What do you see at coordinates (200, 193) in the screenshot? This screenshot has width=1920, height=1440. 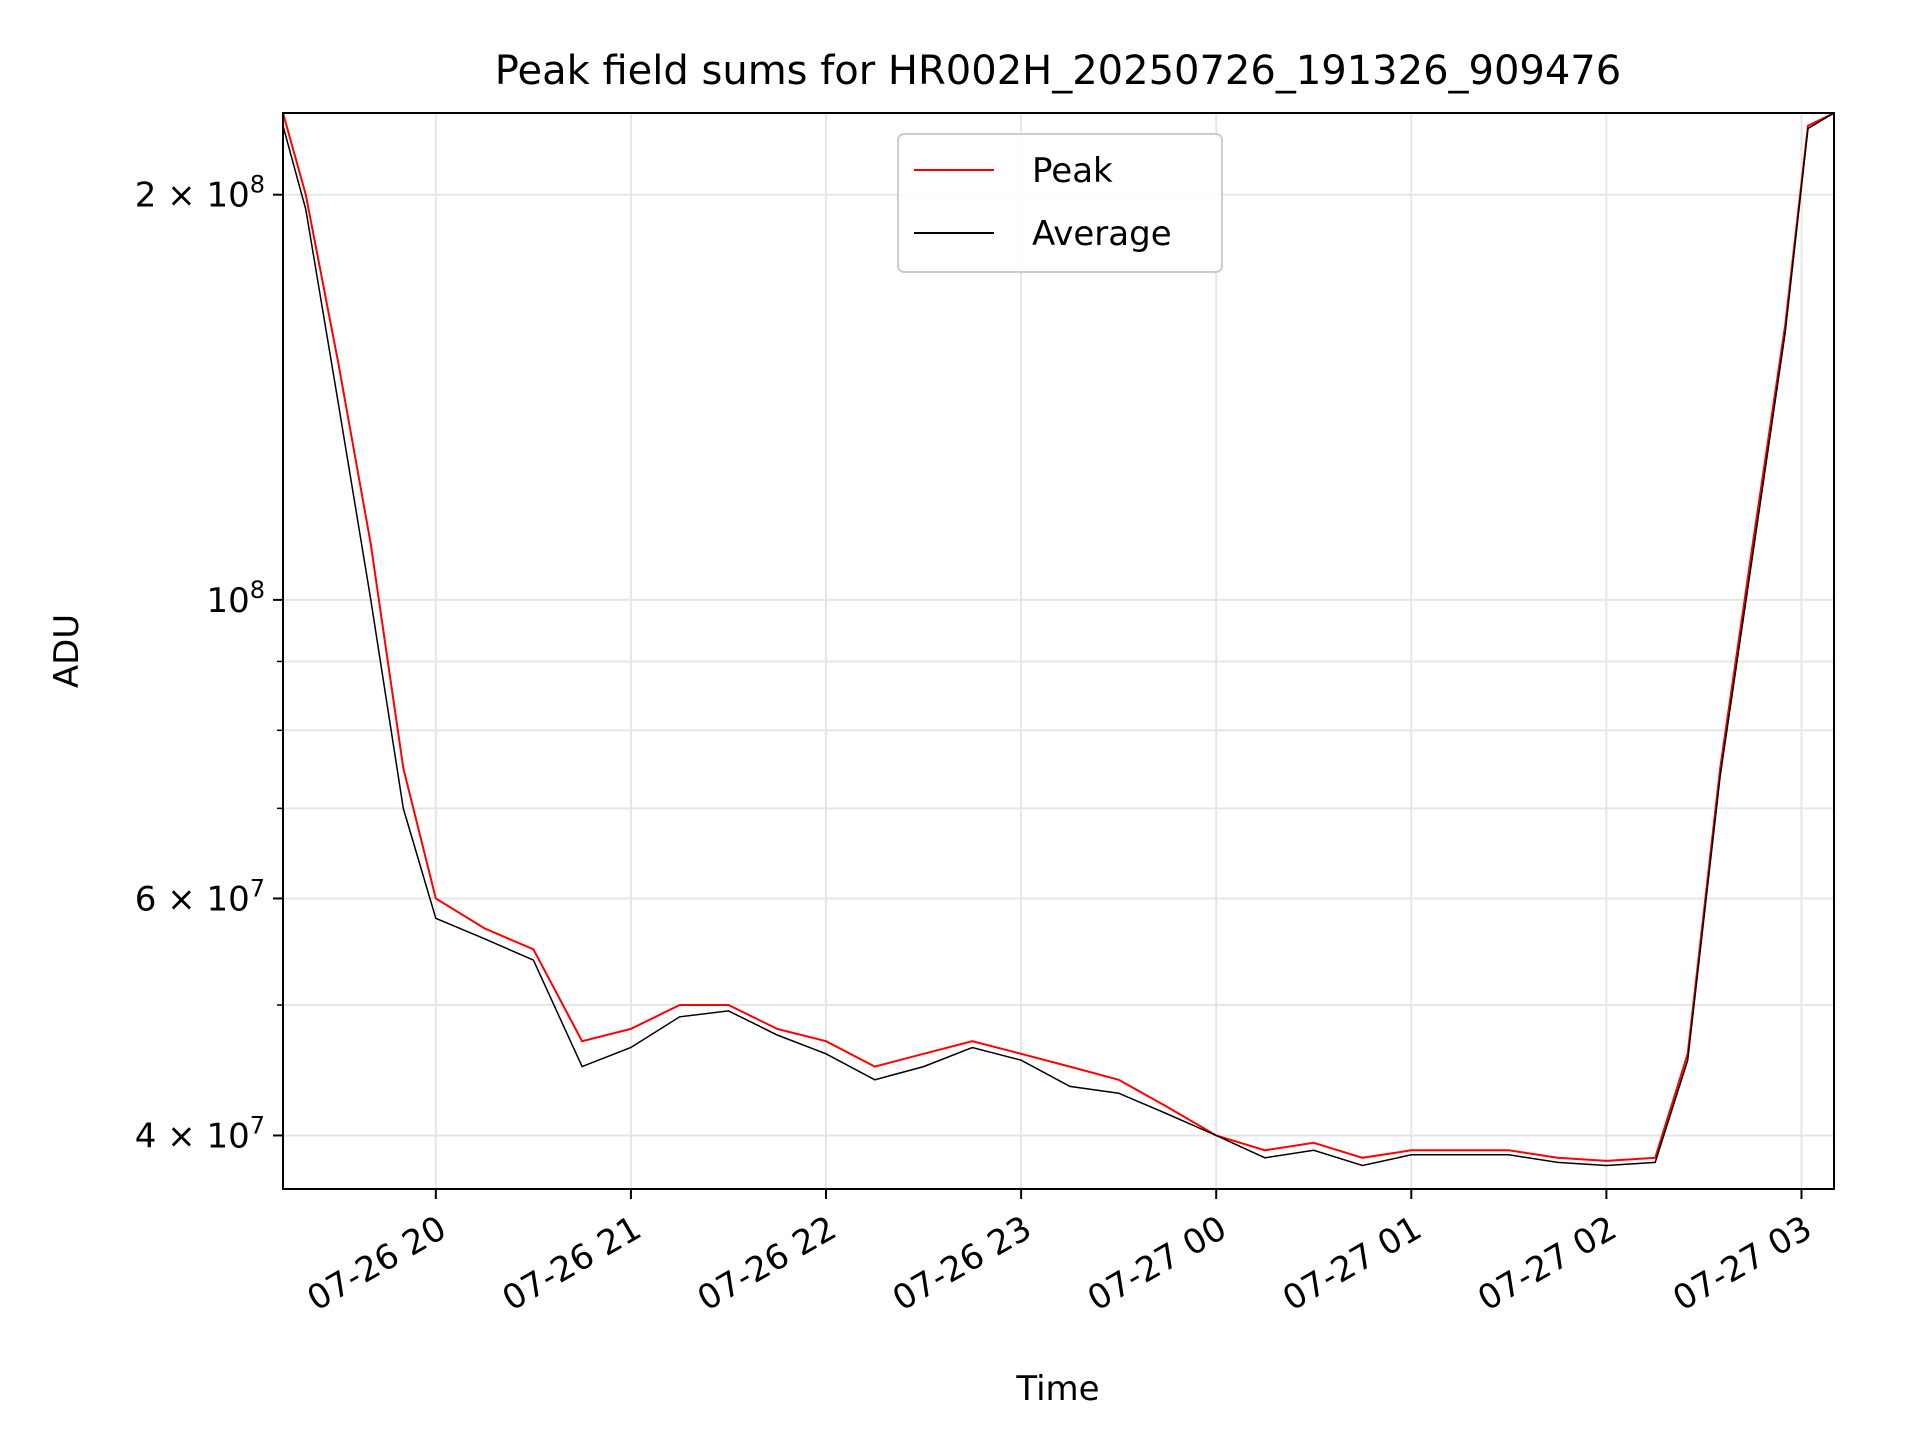 I see `y-tick-label: 2 × 108` at bounding box center [200, 193].